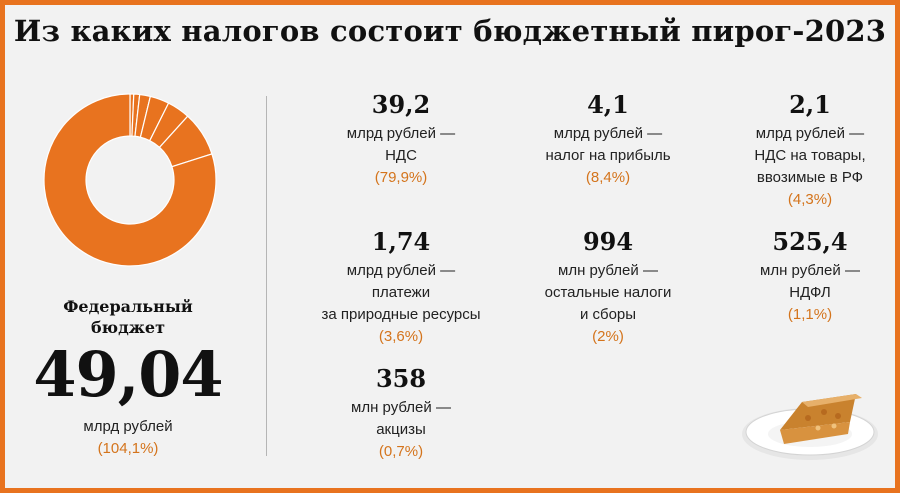 The image size is (900, 493). I want to click on tax-description: млн рублей — НДФЛ, so click(810, 281).